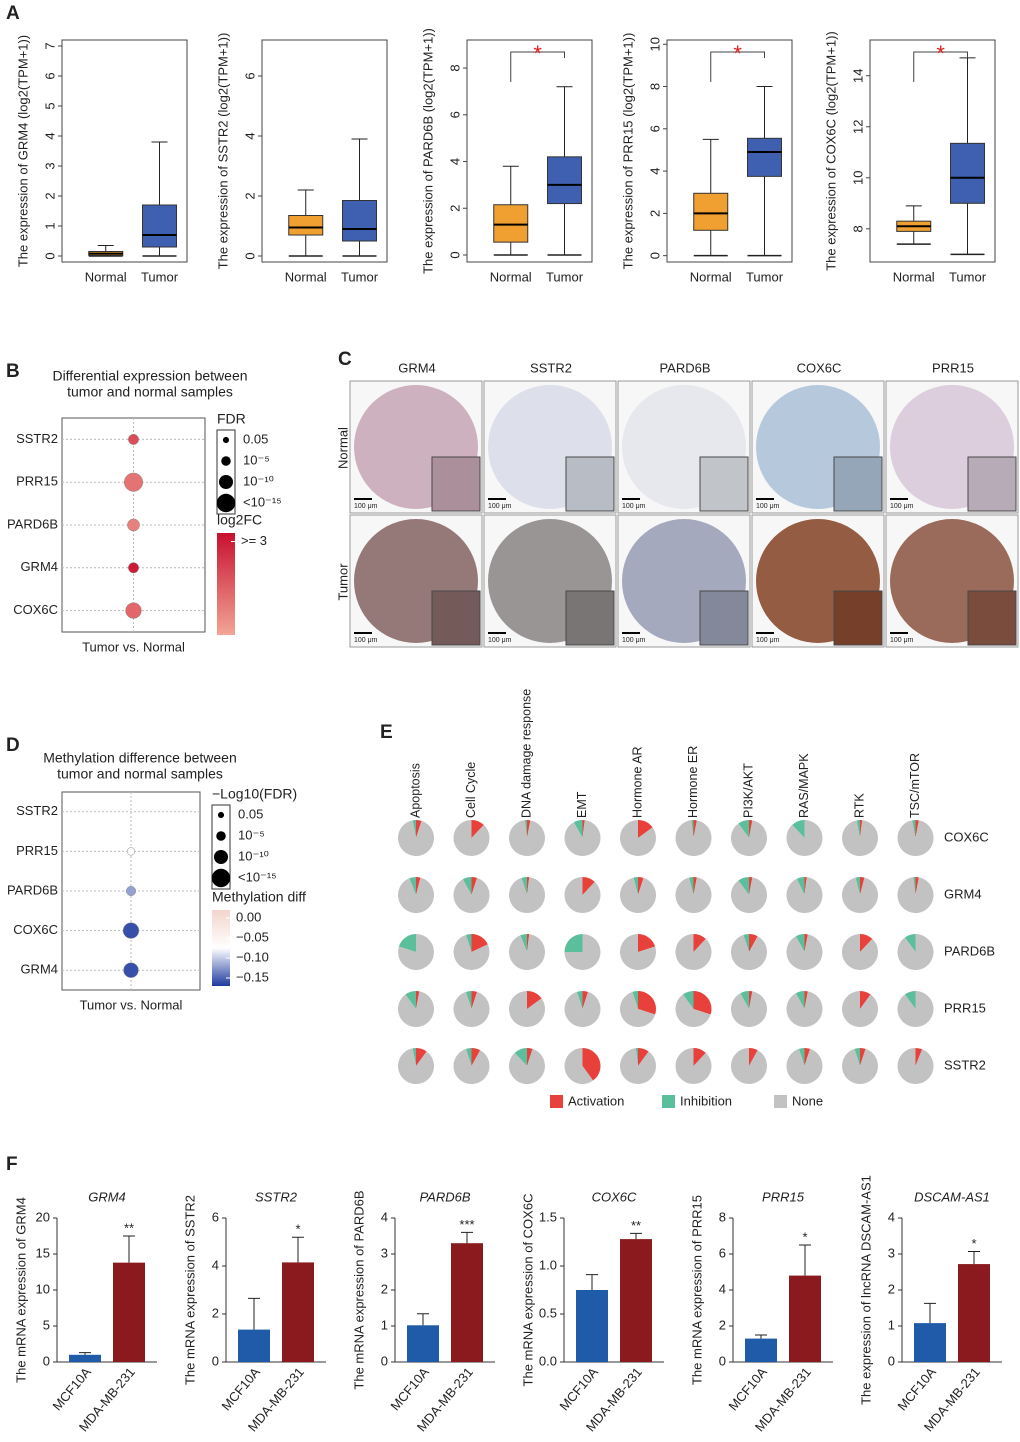 The height and width of the screenshot is (1442, 1020). What do you see at coordinates (252, 976) in the screenshot?
I see `colorbar-label: −0.15` at bounding box center [252, 976].